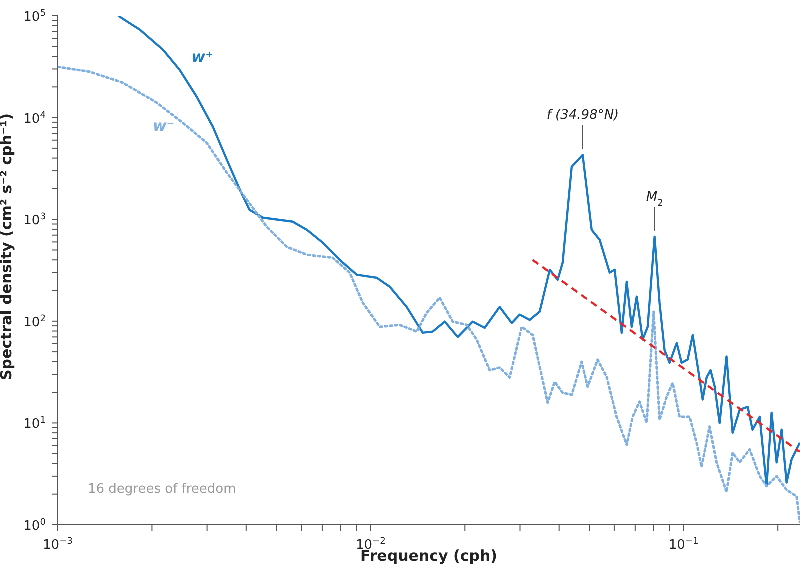 The image size is (800, 569). Describe the element at coordinates (35, 220) in the screenshot. I see `y-tick-label: 10$^{3}$` at that location.